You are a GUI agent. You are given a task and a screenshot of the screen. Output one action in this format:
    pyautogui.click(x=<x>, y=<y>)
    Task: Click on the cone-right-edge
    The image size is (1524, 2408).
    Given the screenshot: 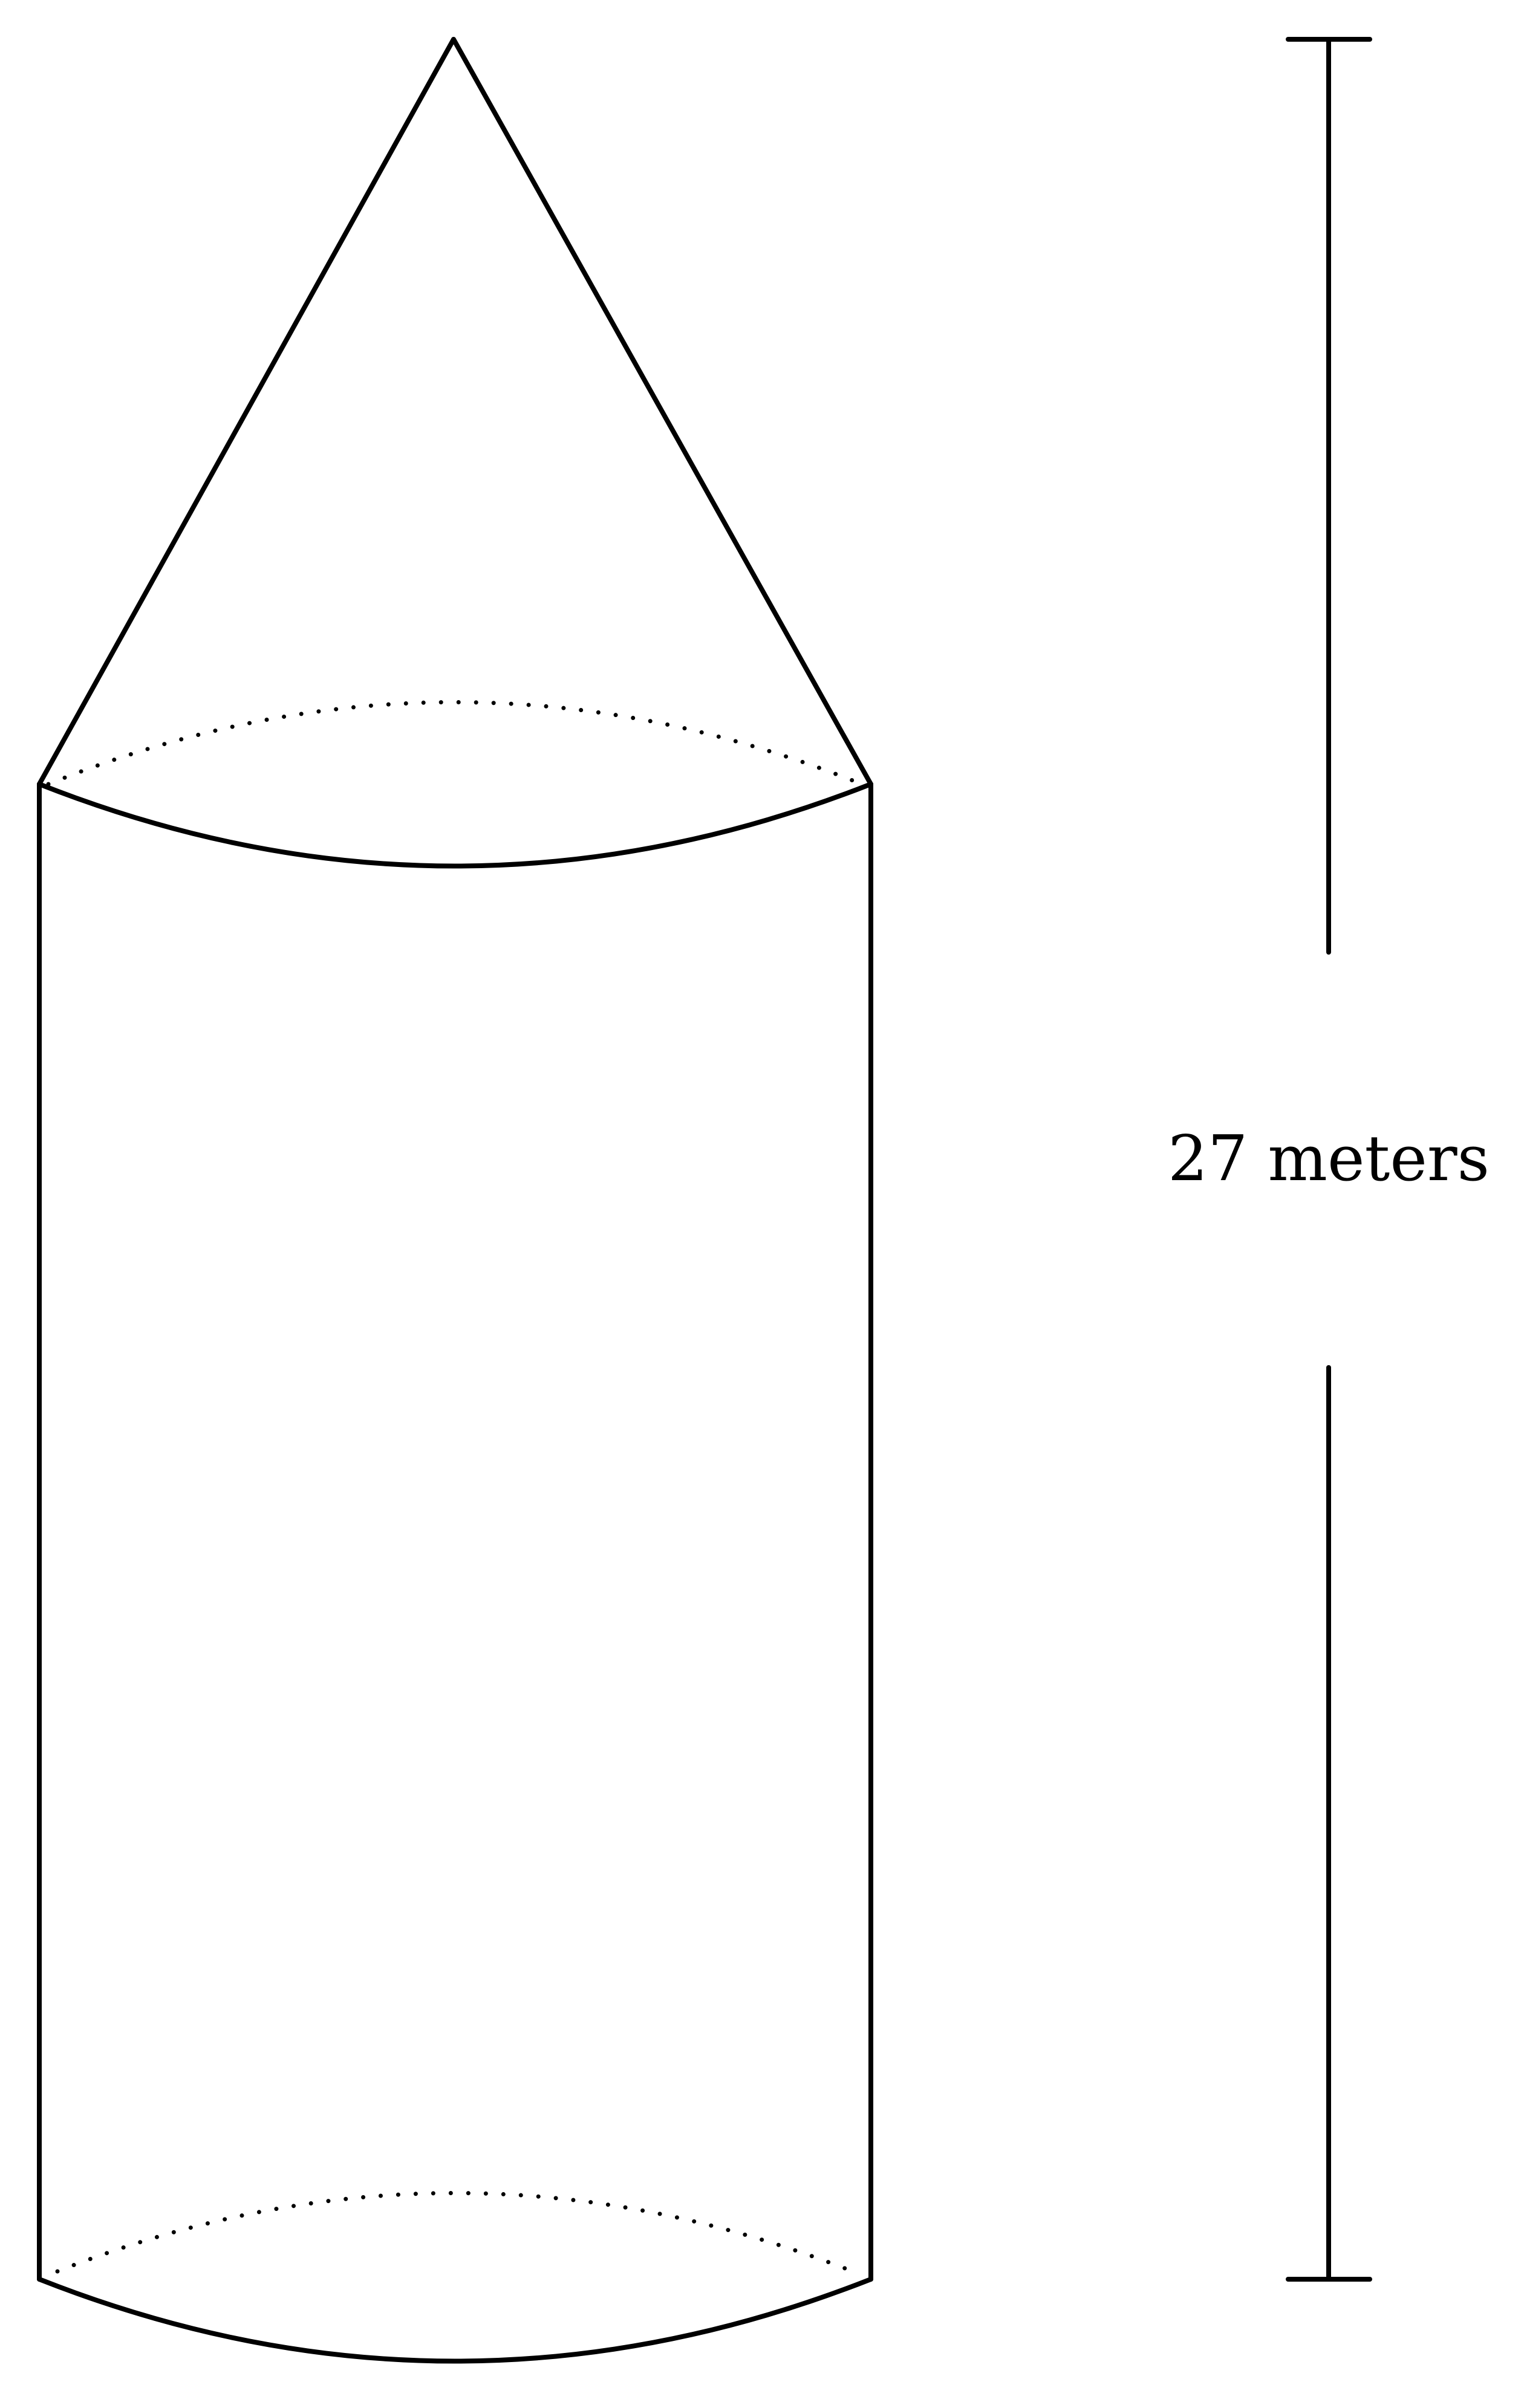 What is the action you would take?
    pyautogui.click(x=662, y=412)
    